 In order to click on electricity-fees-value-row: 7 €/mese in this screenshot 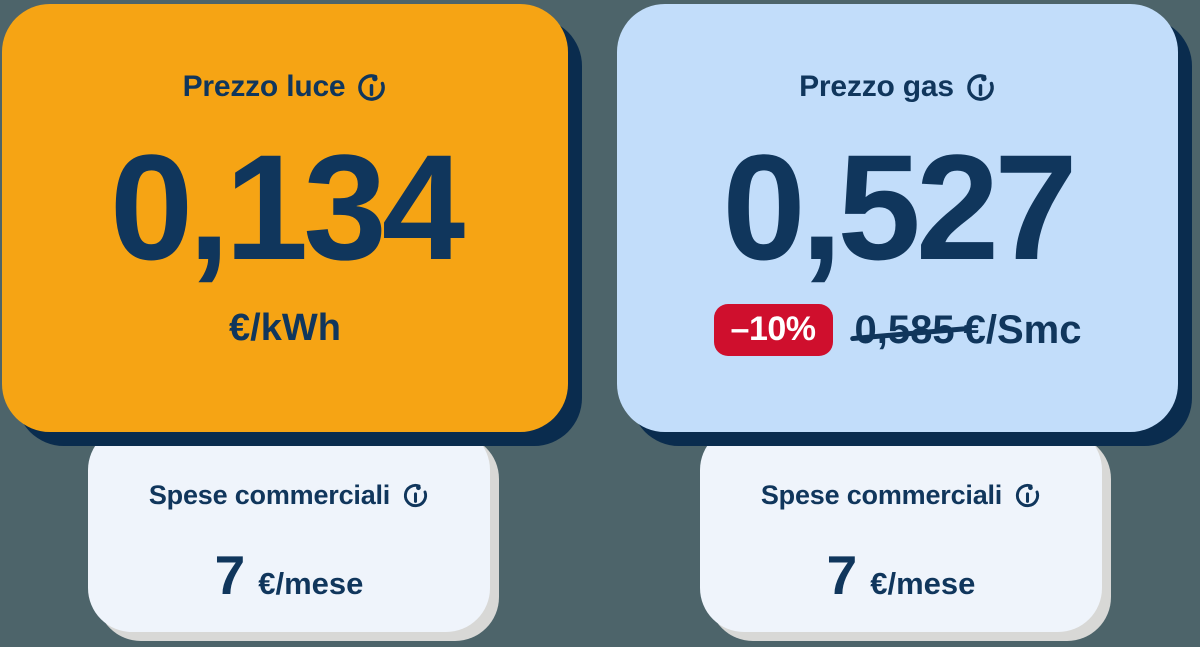, I will do `click(289, 575)`.